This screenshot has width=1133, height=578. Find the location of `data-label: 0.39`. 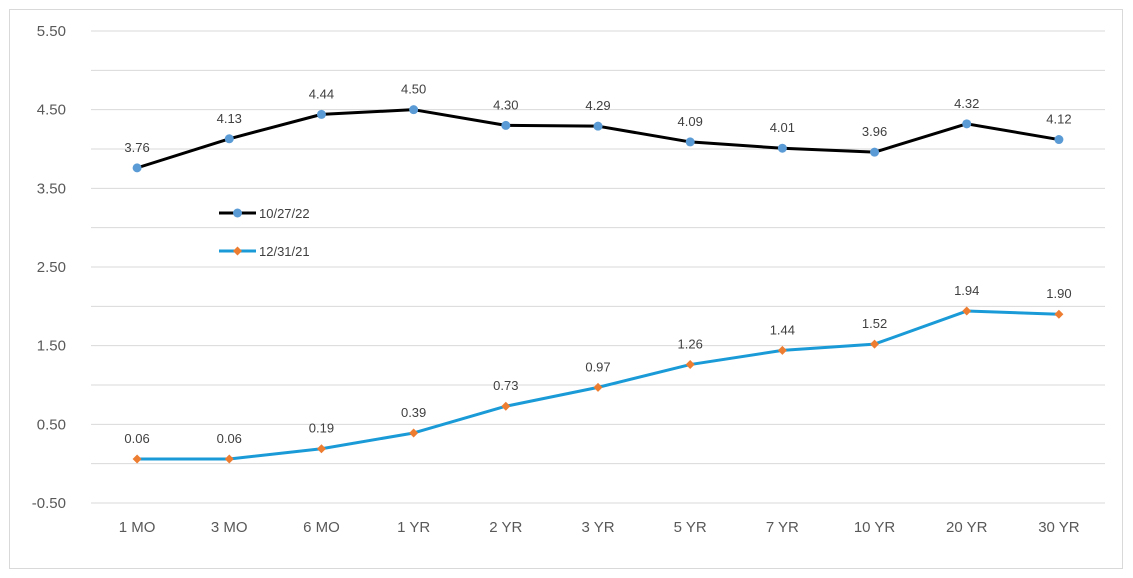

data-label: 0.39 is located at coordinates (413, 412).